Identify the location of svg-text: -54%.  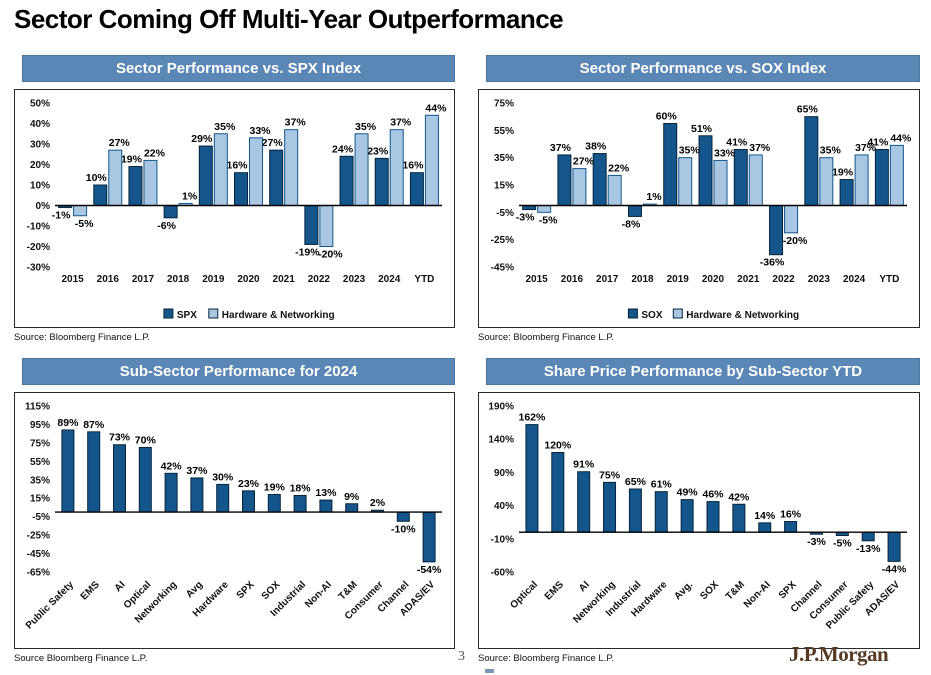
(429, 570).